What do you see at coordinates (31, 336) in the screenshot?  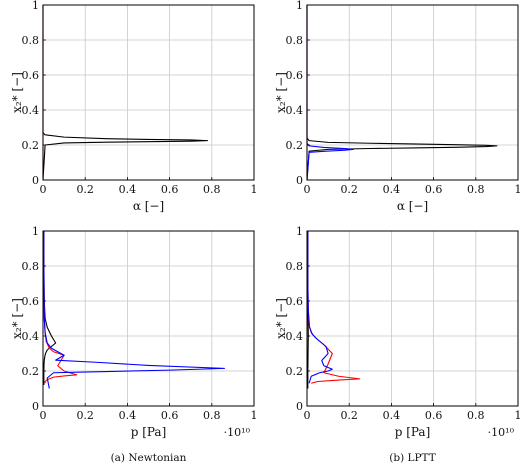 I see `panel-3-y-tick-label: 0.4` at bounding box center [31, 336].